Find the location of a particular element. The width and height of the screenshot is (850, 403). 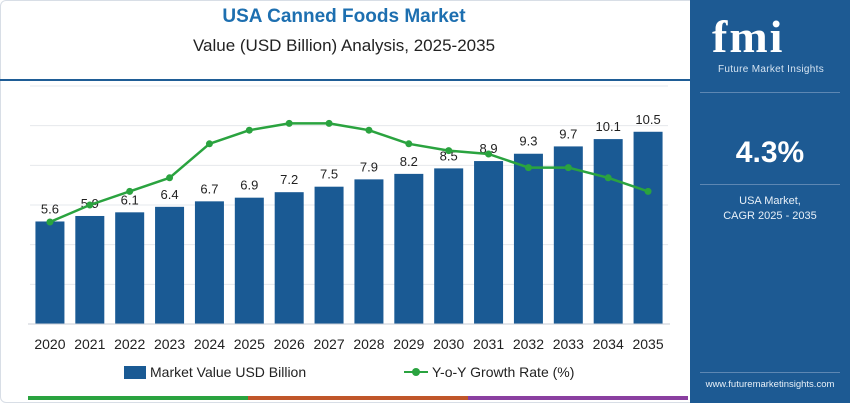

bar-2022 is located at coordinates (130, 268).